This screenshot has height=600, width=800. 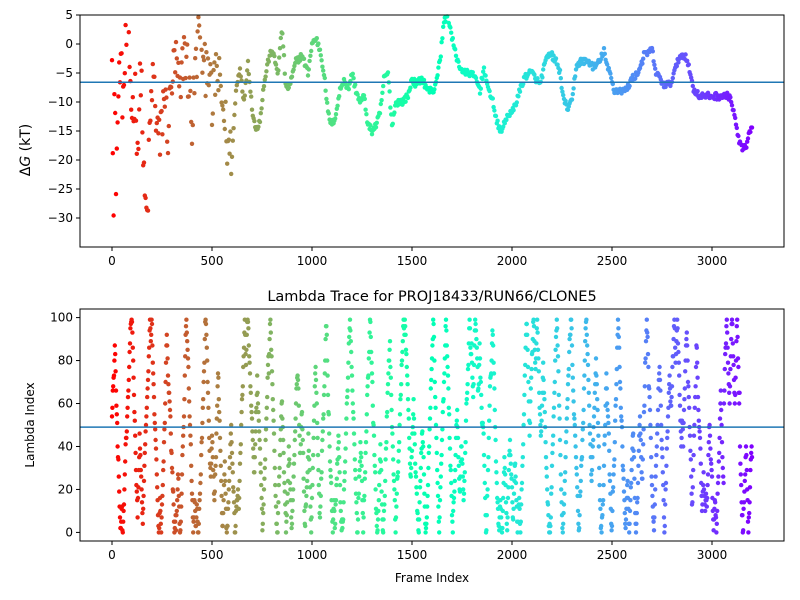 I want to click on delta-g-y-ticks: 50−5−10−15−20−25−30, so click(x=64, y=116).